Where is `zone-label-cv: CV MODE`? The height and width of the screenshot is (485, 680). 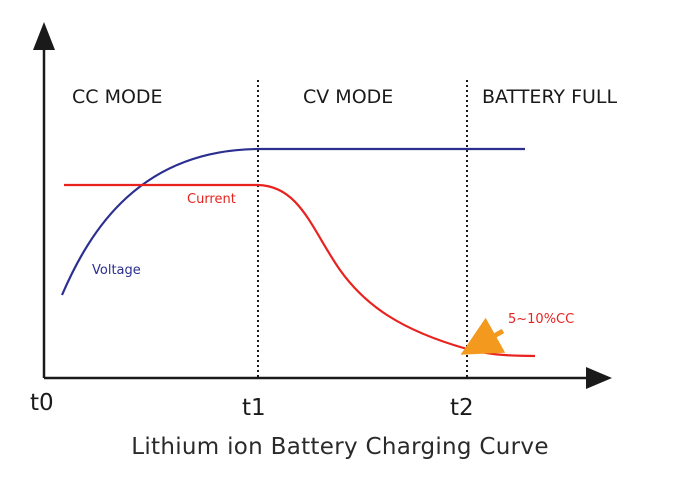
zone-label-cv: CV MODE is located at coordinates (348, 97).